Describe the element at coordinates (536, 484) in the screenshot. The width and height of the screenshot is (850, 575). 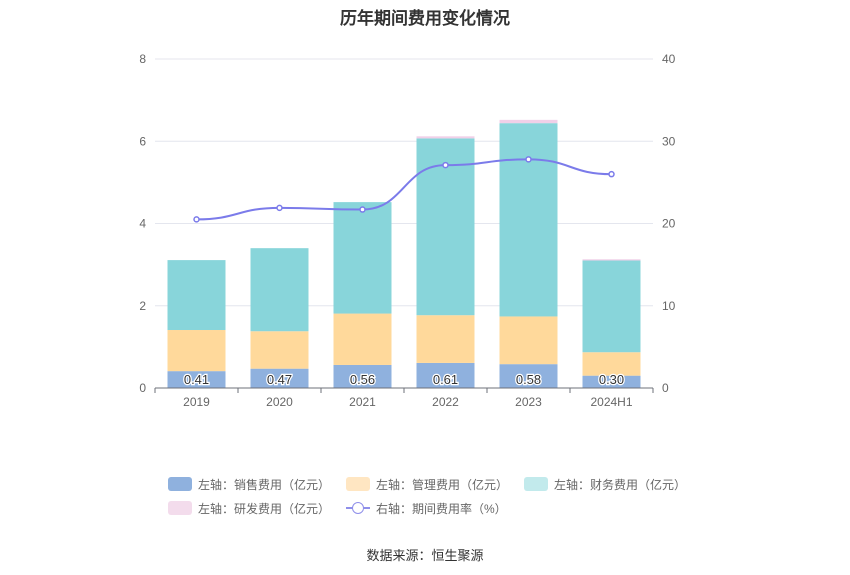
I see `legend-swatch-finance` at that location.